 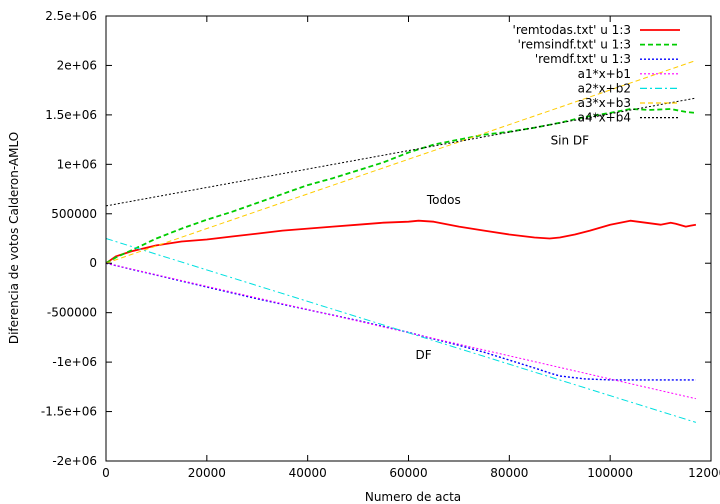 I want to click on y-axis-label: Diferencia de votos Calderon-AMLO, so click(x=14, y=238).